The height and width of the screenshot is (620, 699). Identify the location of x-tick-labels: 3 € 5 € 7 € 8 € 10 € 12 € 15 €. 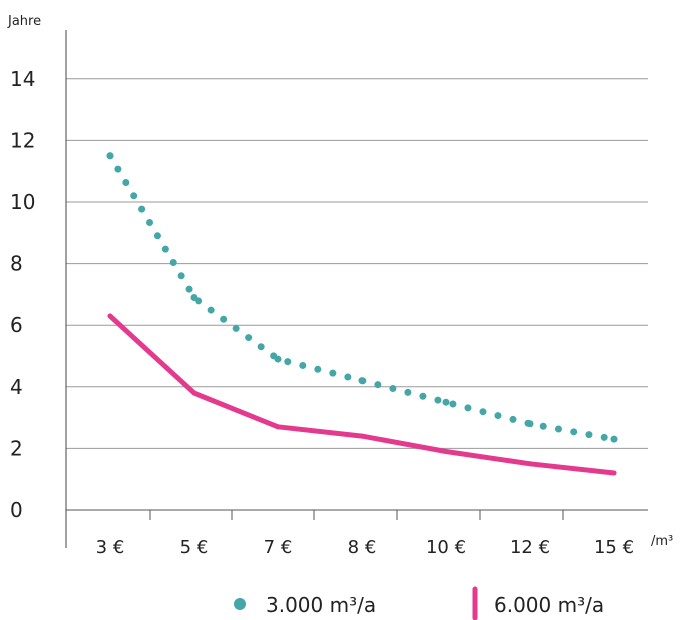
(365, 547).